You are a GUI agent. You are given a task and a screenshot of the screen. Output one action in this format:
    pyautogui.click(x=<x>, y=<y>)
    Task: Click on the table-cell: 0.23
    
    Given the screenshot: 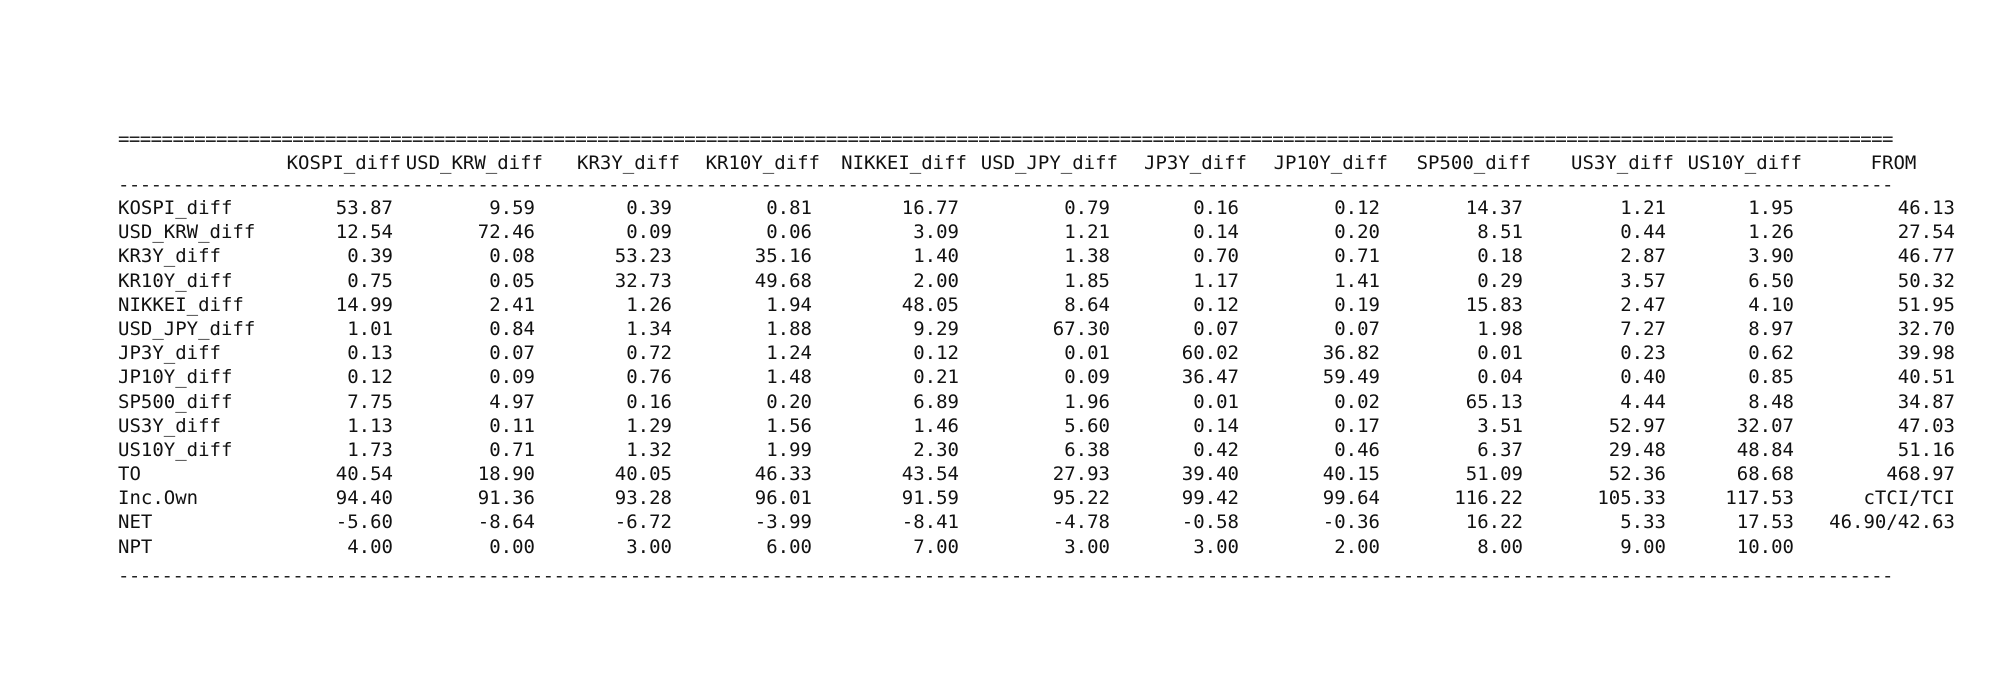 What is the action you would take?
    pyautogui.click(x=1643, y=353)
    